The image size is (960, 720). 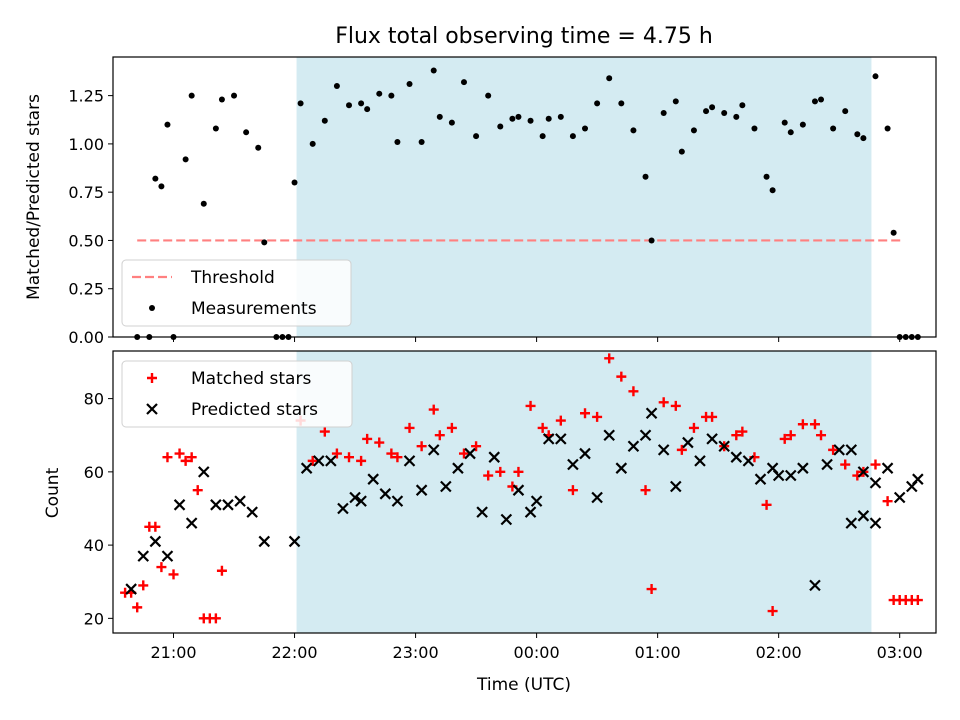 What do you see at coordinates (658, 652) in the screenshot?
I see `x-tick-label: 01:00` at bounding box center [658, 652].